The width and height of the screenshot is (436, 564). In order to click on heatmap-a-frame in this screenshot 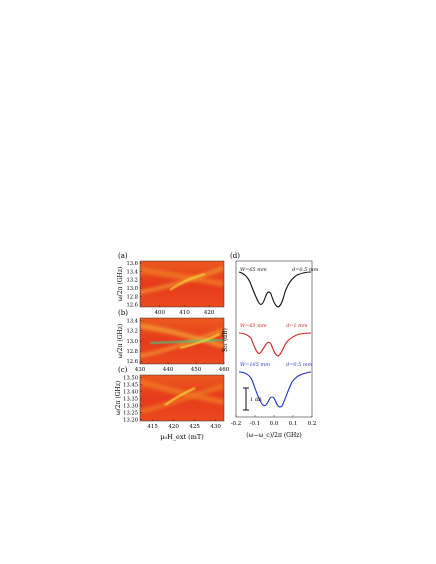, I will do `click(182, 284)`.